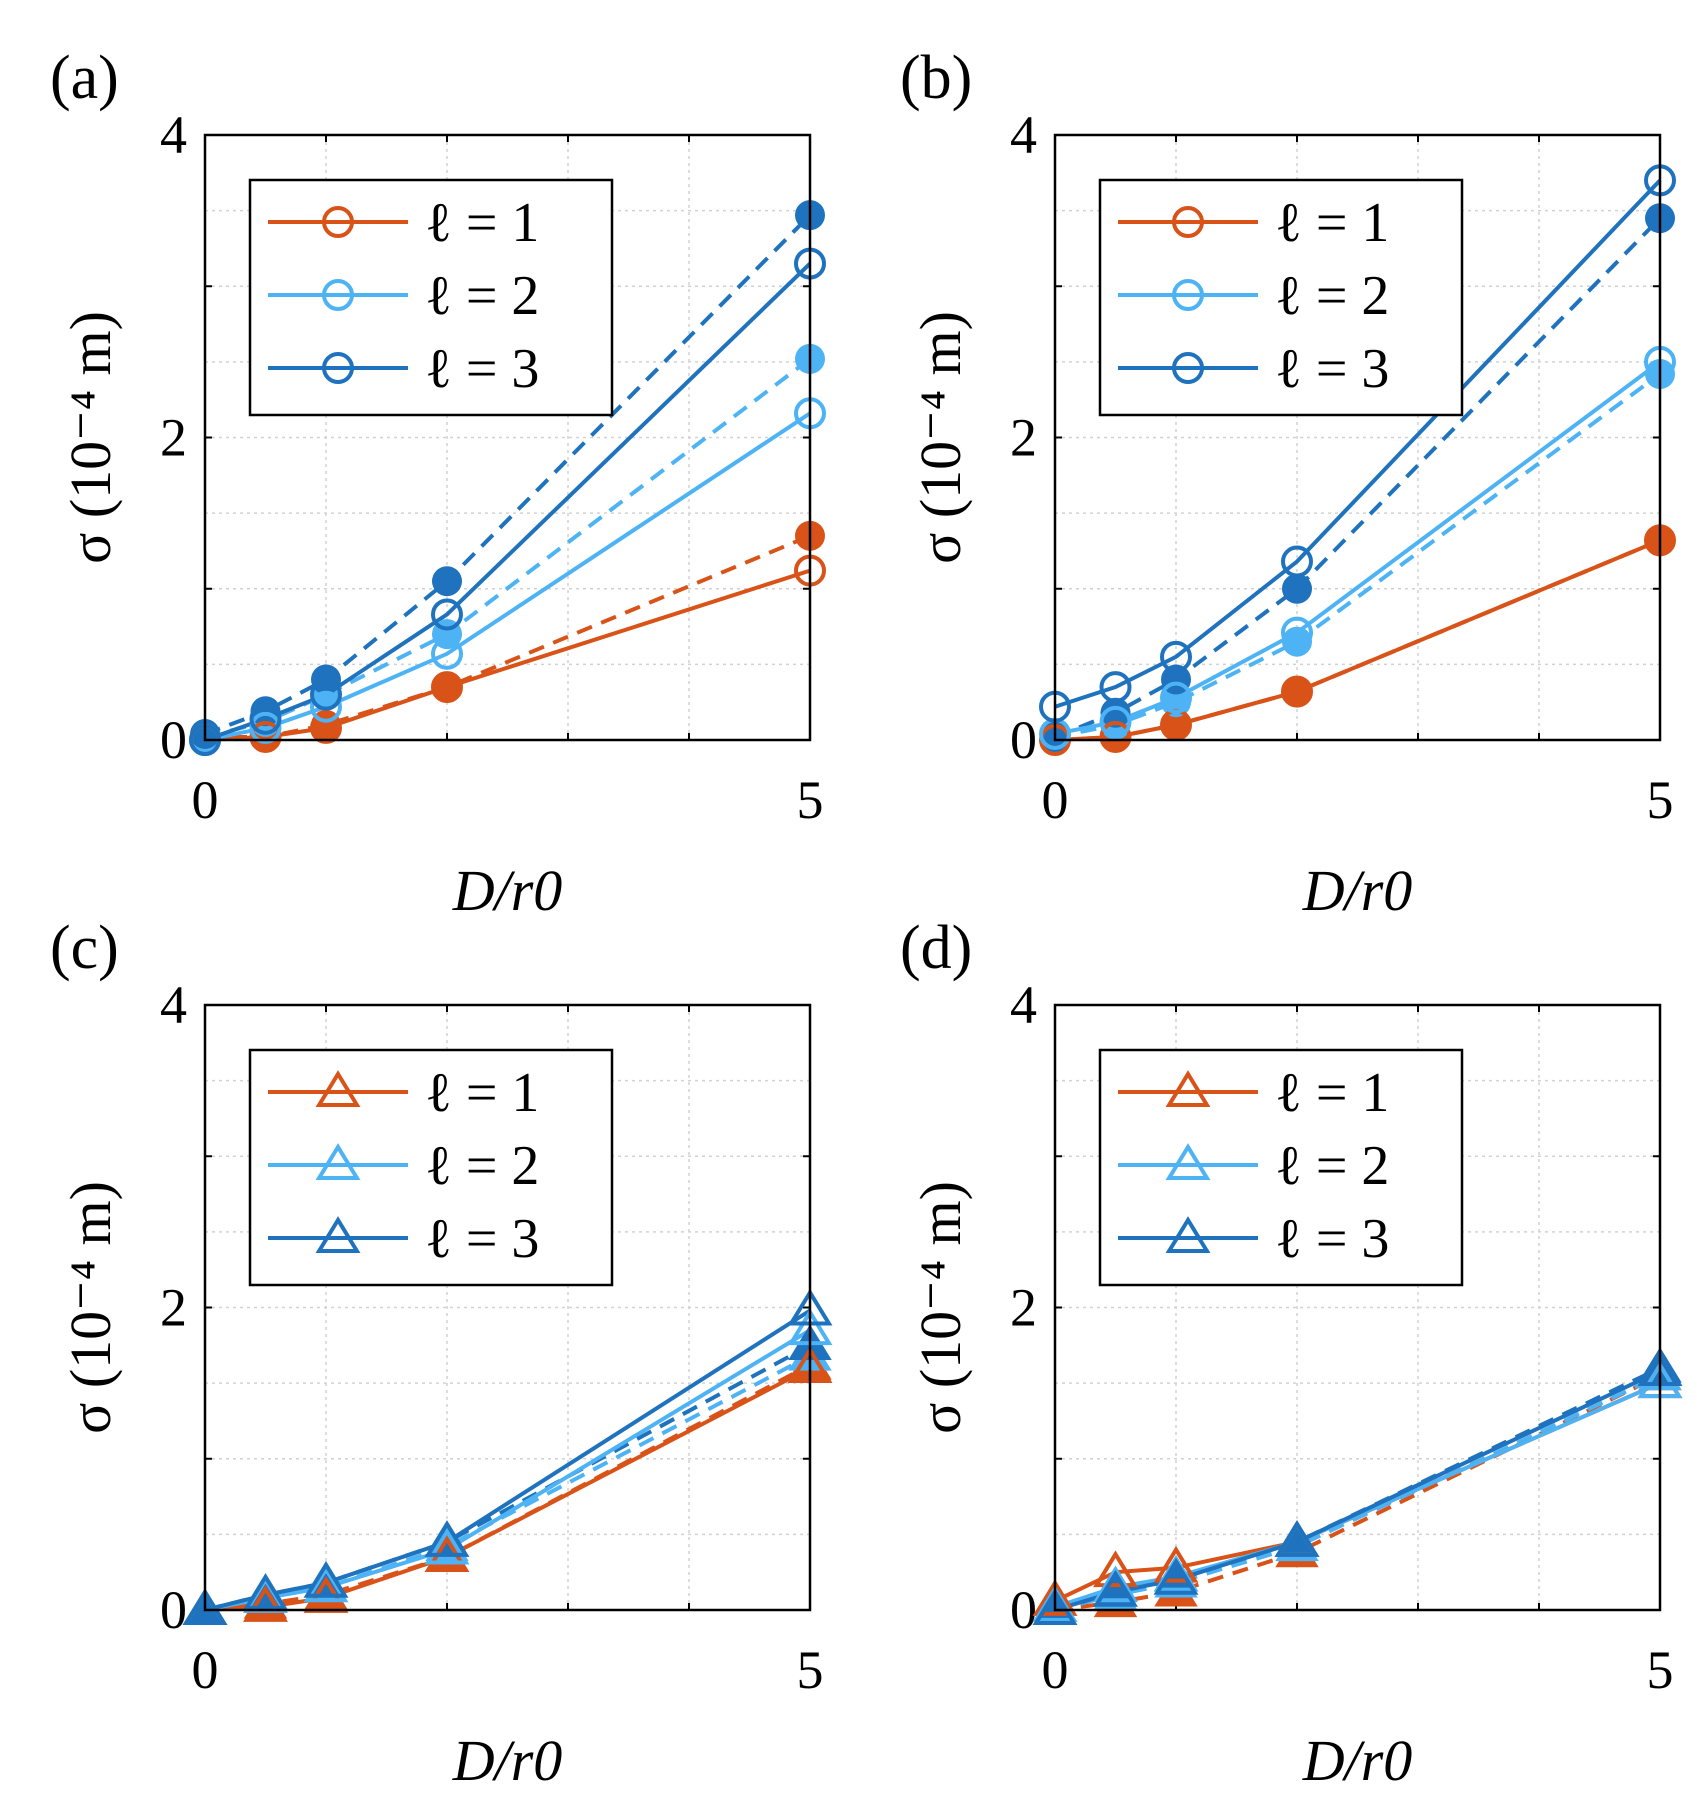 The image size is (1697, 1817). What do you see at coordinates (936, 948) in the screenshot?
I see `panel-label: (d)` at bounding box center [936, 948].